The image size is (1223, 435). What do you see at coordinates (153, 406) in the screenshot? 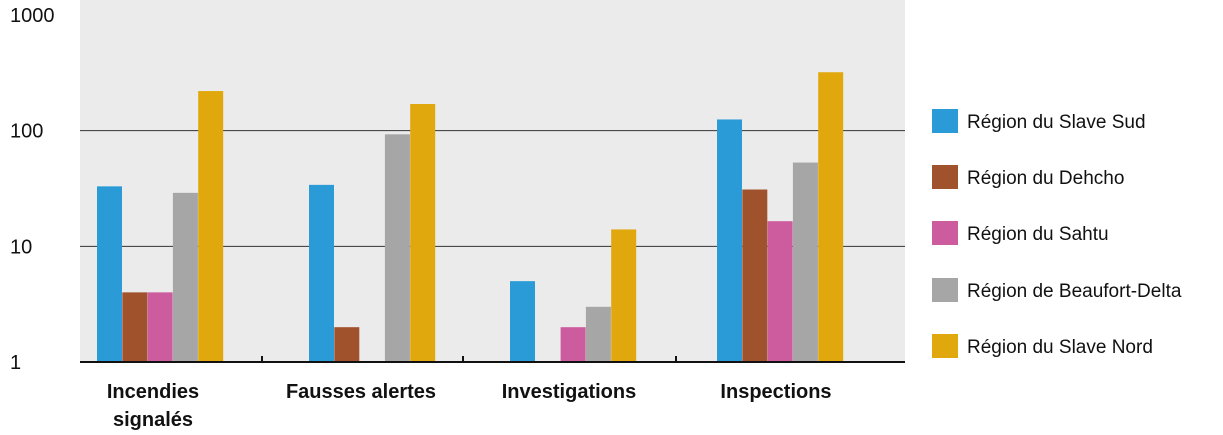
I see `x-tick-label: Incendies signalés` at bounding box center [153, 406].